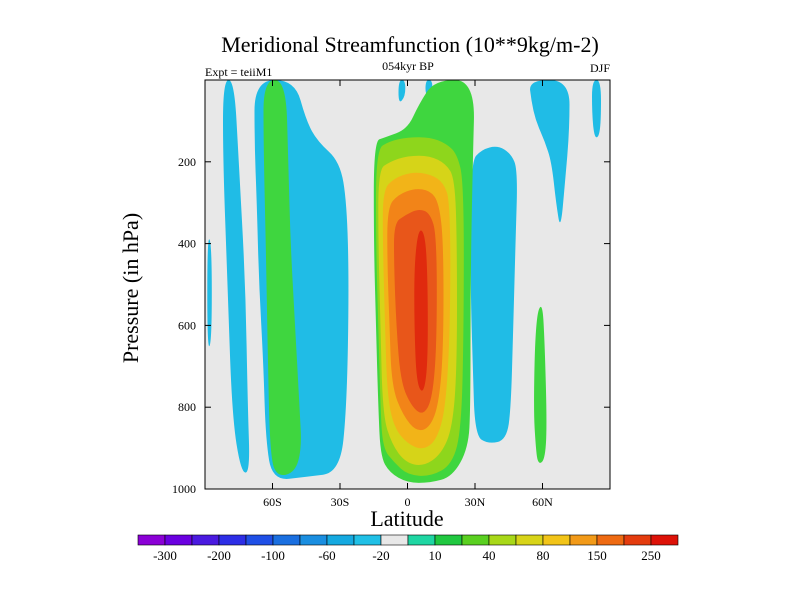 This screenshot has height=600, width=800. Describe the element at coordinates (165, 555) in the screenshot. I see `colorbar-label-0: -300` at that location.